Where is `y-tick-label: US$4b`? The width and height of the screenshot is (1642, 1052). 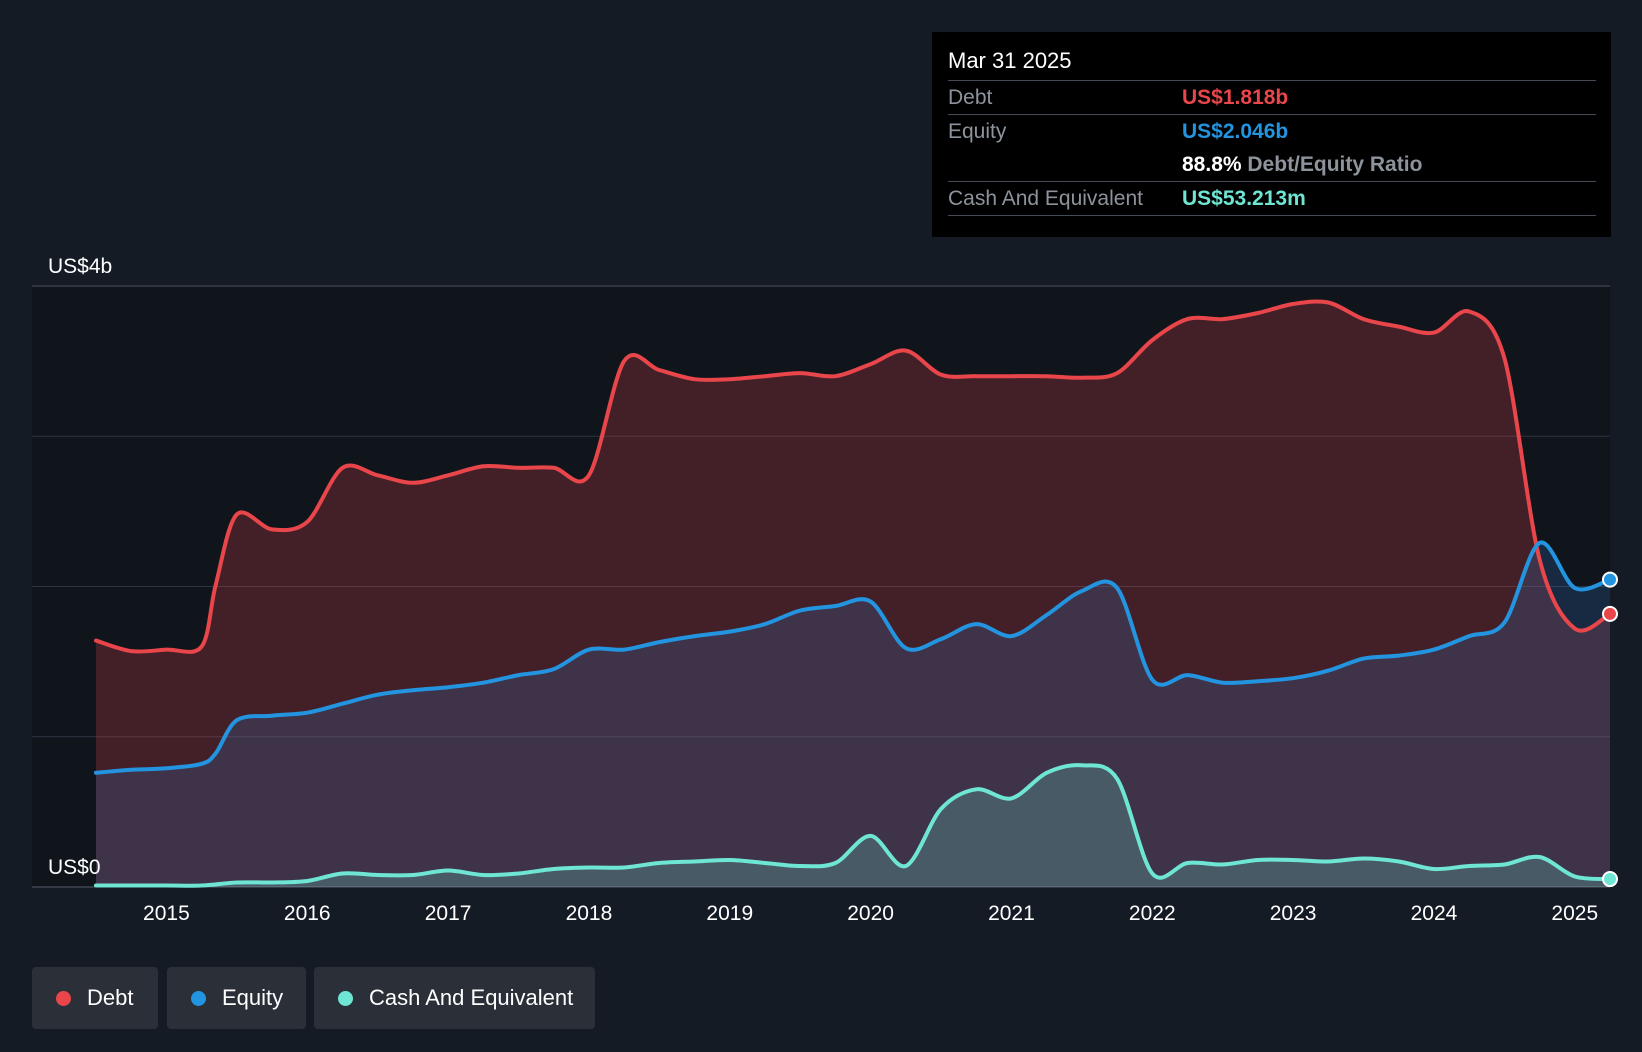
y-tick-label: US$4b is located at coordinates (80, 266).